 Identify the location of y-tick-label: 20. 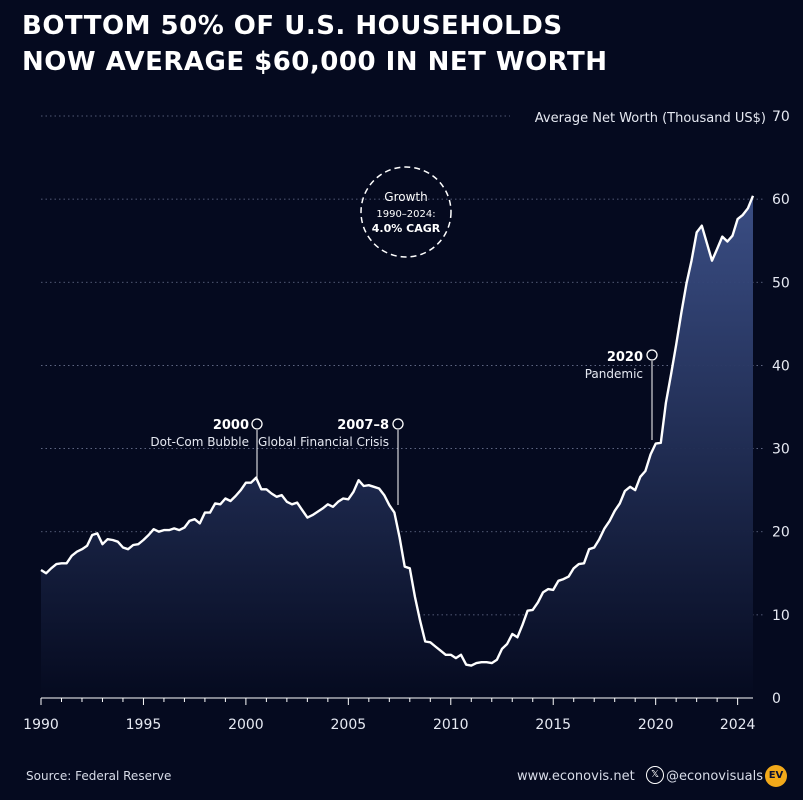
(781, 533).